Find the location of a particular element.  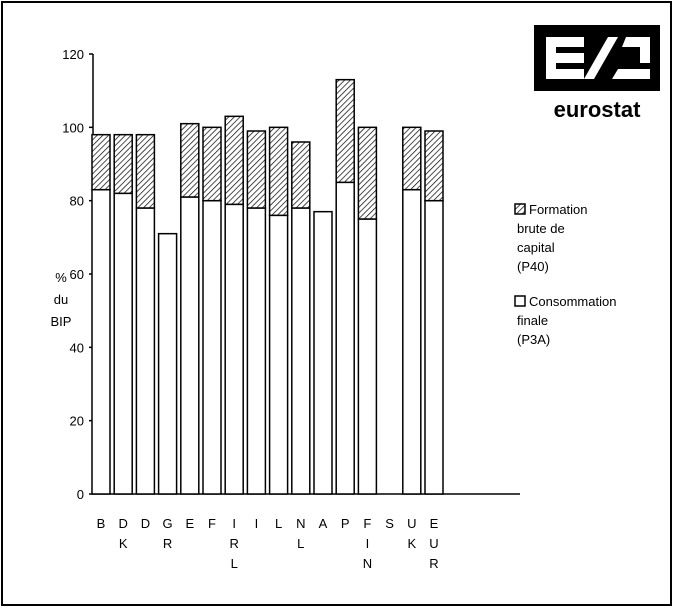

y-tick-label: 60 is located at coordinates (77, 274).